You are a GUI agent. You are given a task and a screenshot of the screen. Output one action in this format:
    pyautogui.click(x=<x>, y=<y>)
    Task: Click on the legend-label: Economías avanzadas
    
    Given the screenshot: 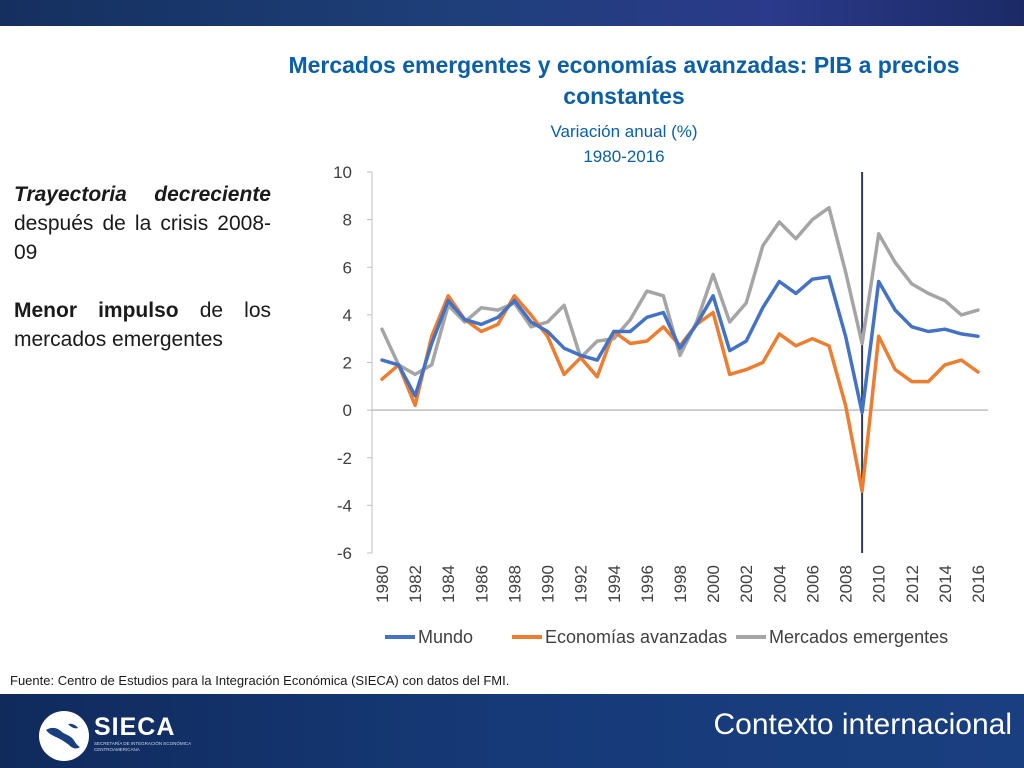 What is the action you would take?
    pyautogui.click(x=636, y=637)
    